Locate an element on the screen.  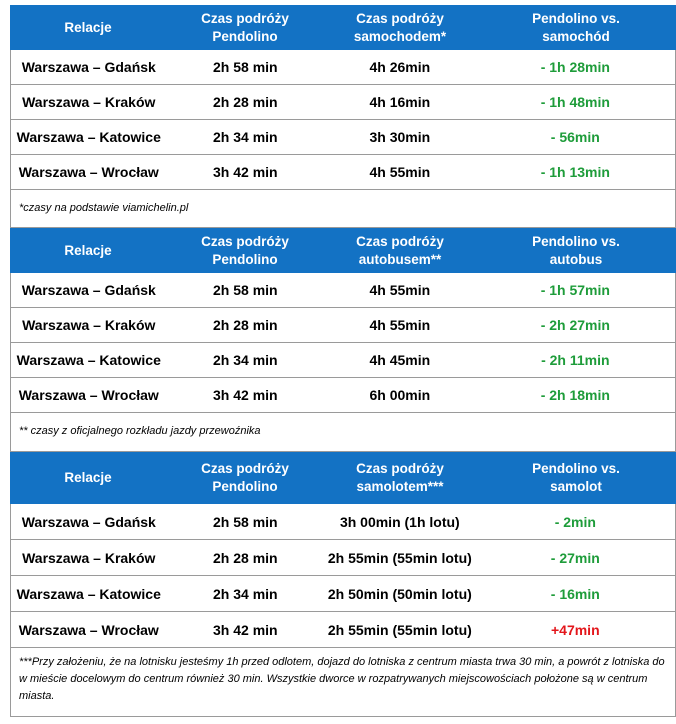
diff-cell: - 1h 57min is located at coordinates (575, 290).